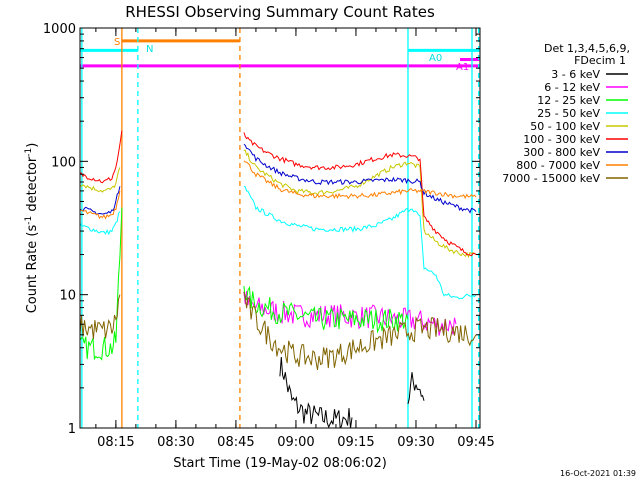  I want to click on y-tick-label-3: 1000, so click(59, 29).